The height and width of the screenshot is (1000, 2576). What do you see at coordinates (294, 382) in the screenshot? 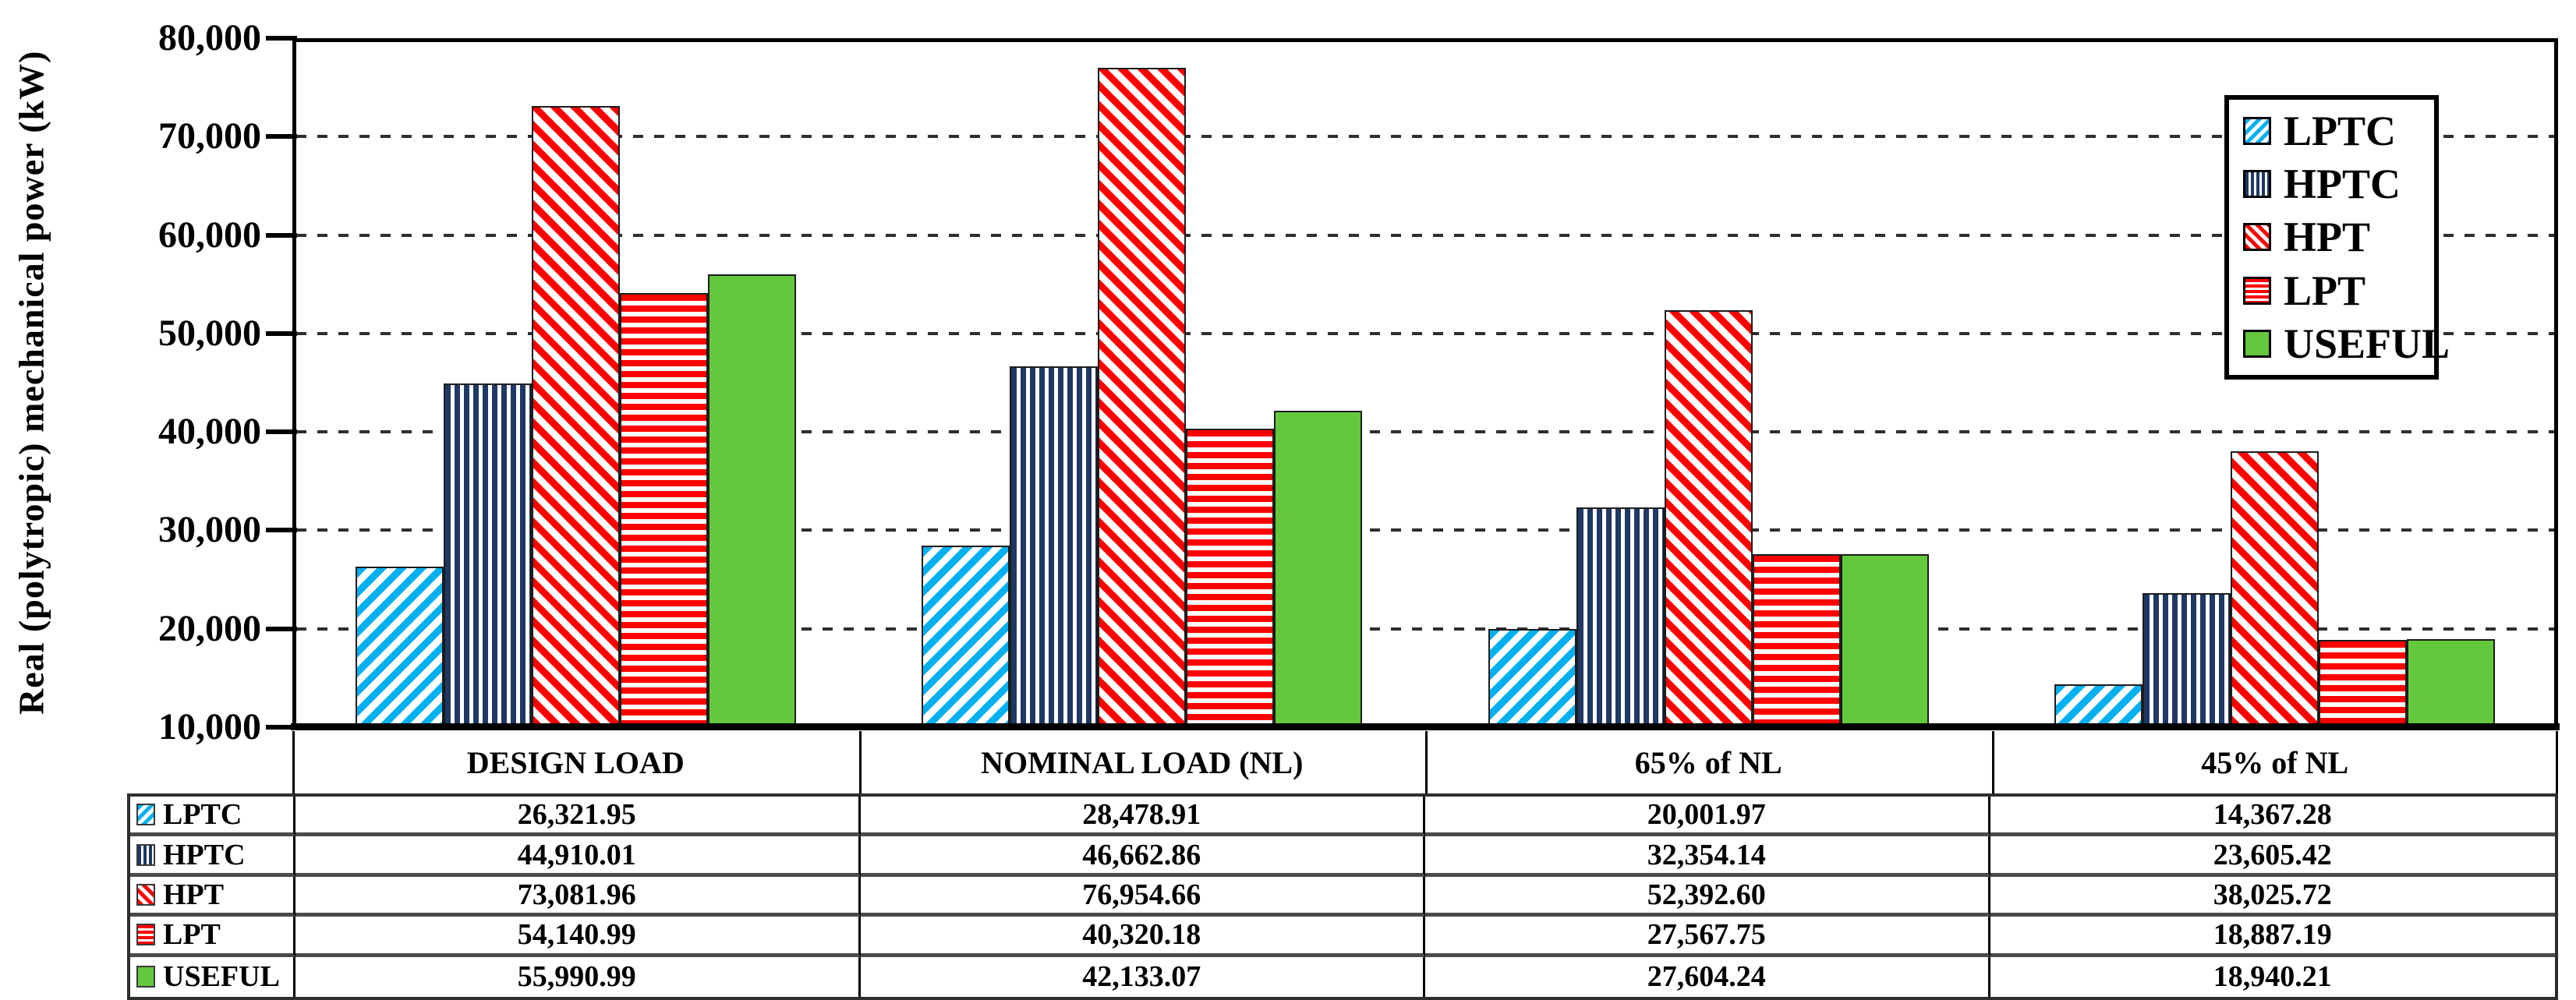
I see `y-axis-line` at bounding box center [294, 382].